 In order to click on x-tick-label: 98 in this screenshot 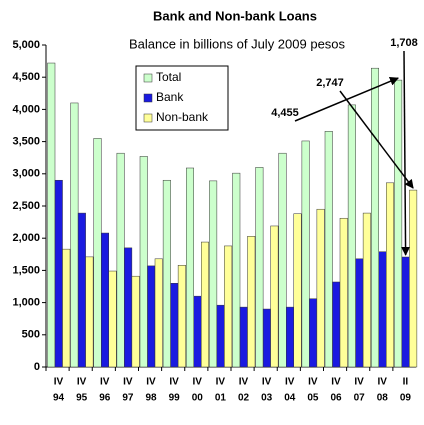, I will do `click(151, 398)`.